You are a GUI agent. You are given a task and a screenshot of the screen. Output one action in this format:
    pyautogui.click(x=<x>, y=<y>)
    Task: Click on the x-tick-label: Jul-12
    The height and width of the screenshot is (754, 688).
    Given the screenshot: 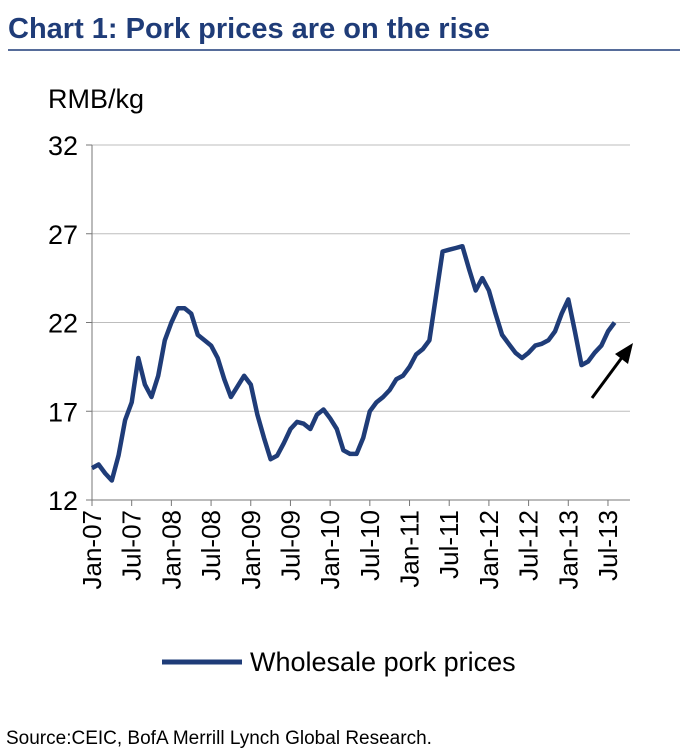 What is the action you would take?
    pyautogui.click(x=529, y=545)
    